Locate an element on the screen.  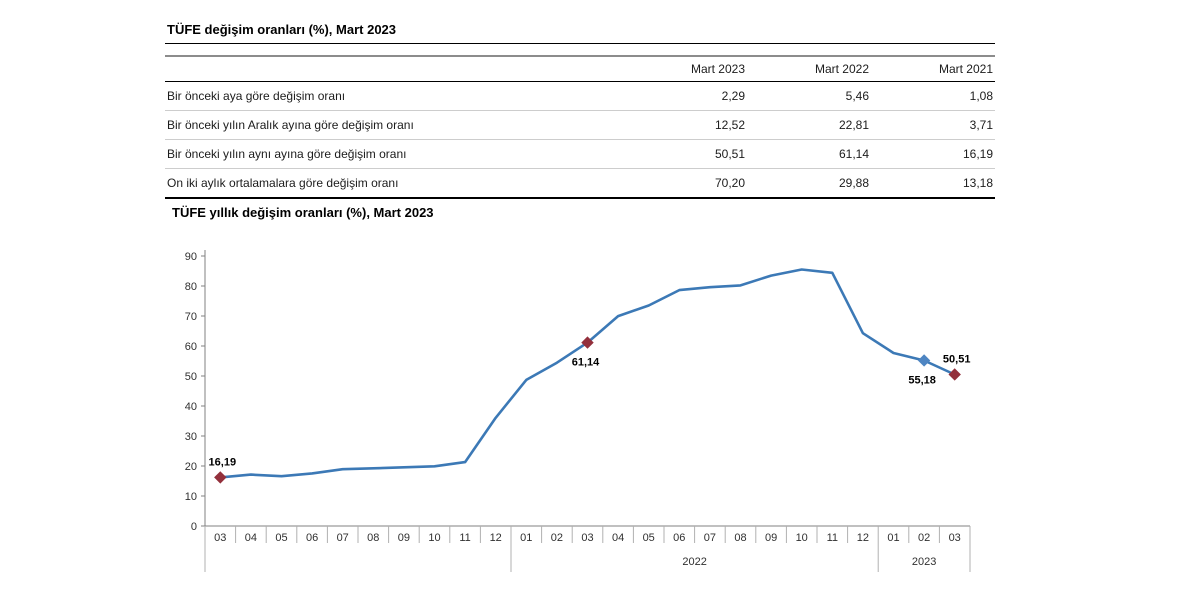
row-value: 12,52 is located at coordinates (685, 125).